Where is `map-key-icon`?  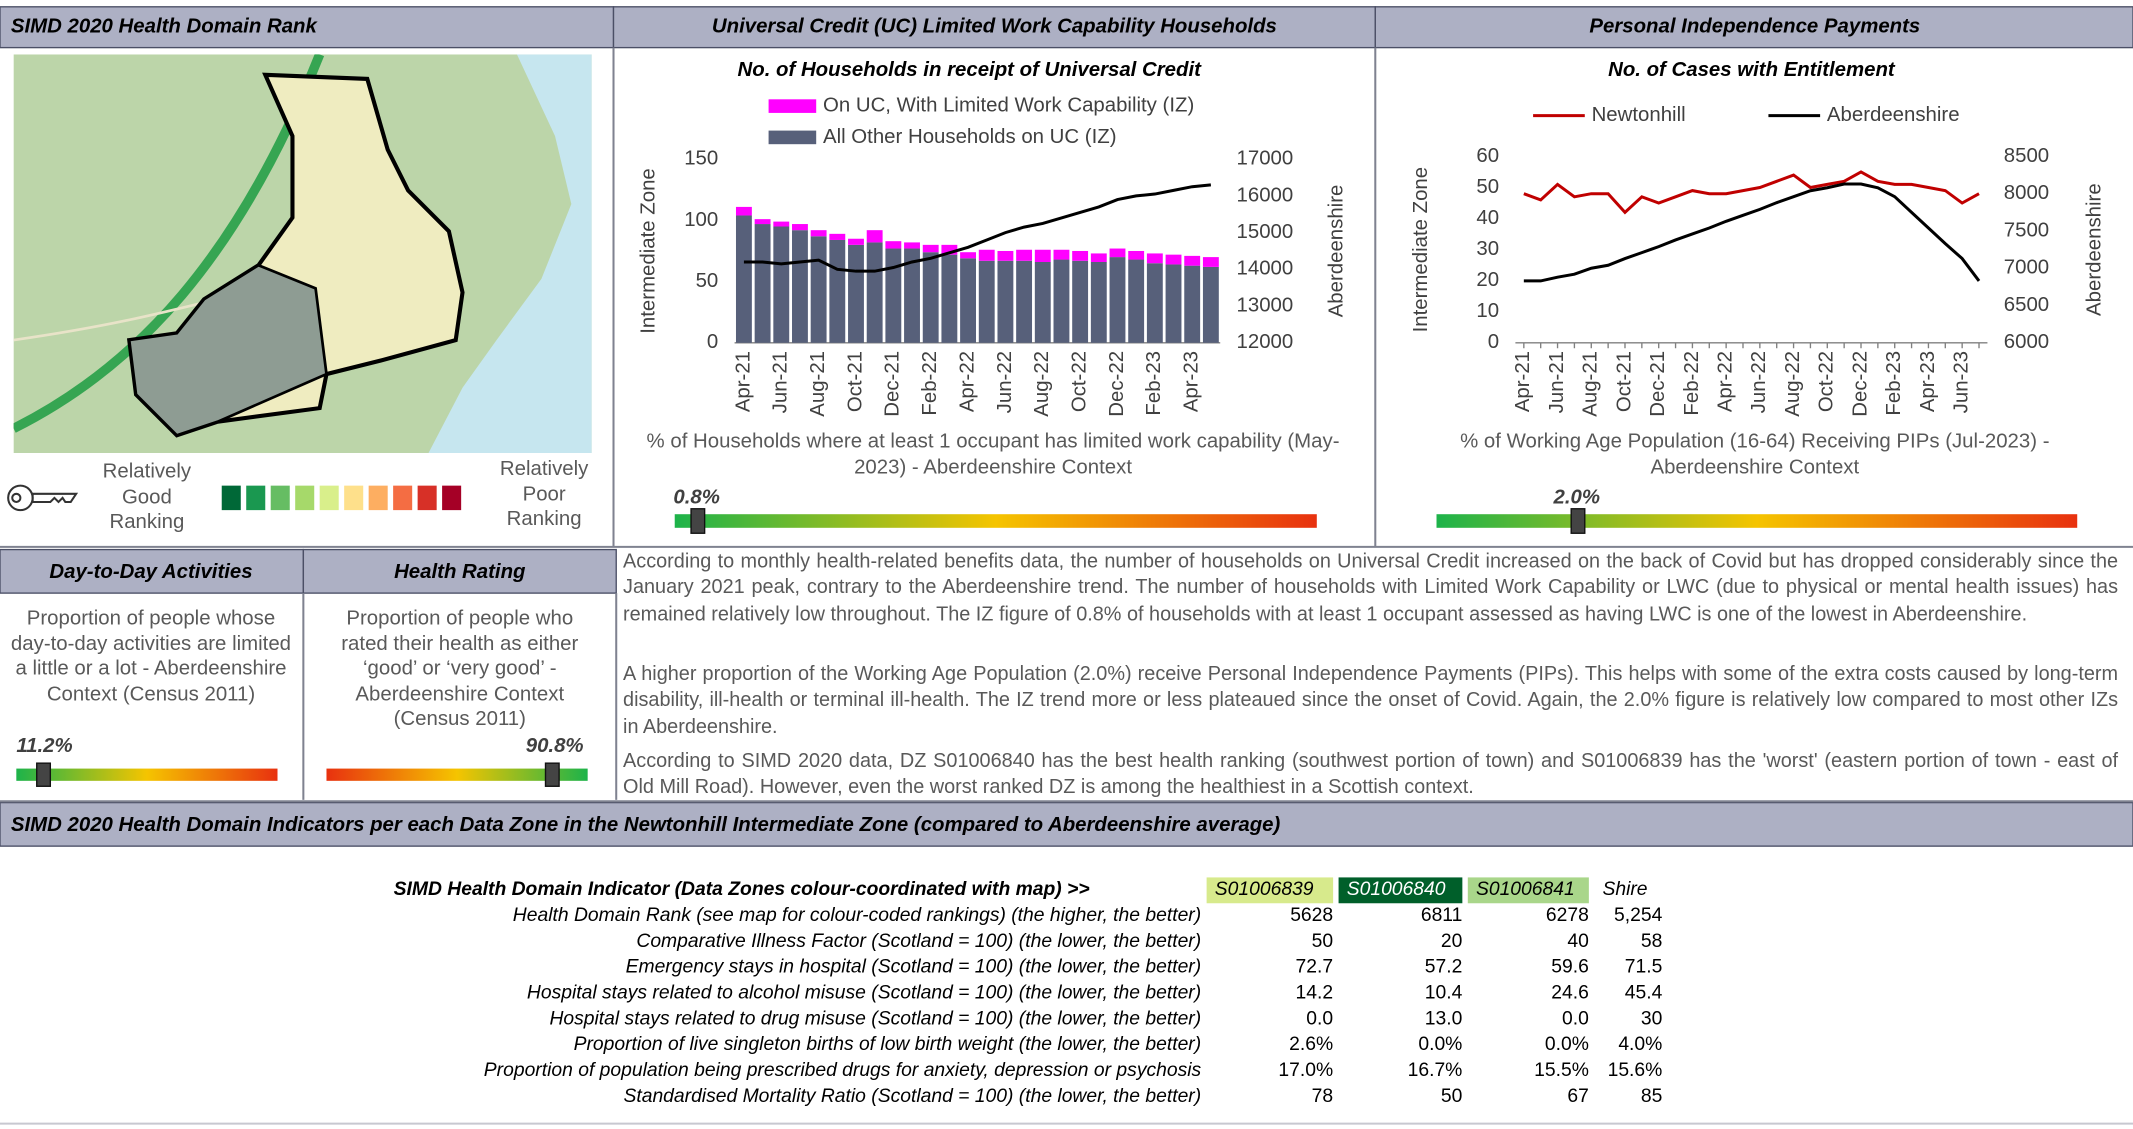
map-key-icon is located at coordinates (43, 498).